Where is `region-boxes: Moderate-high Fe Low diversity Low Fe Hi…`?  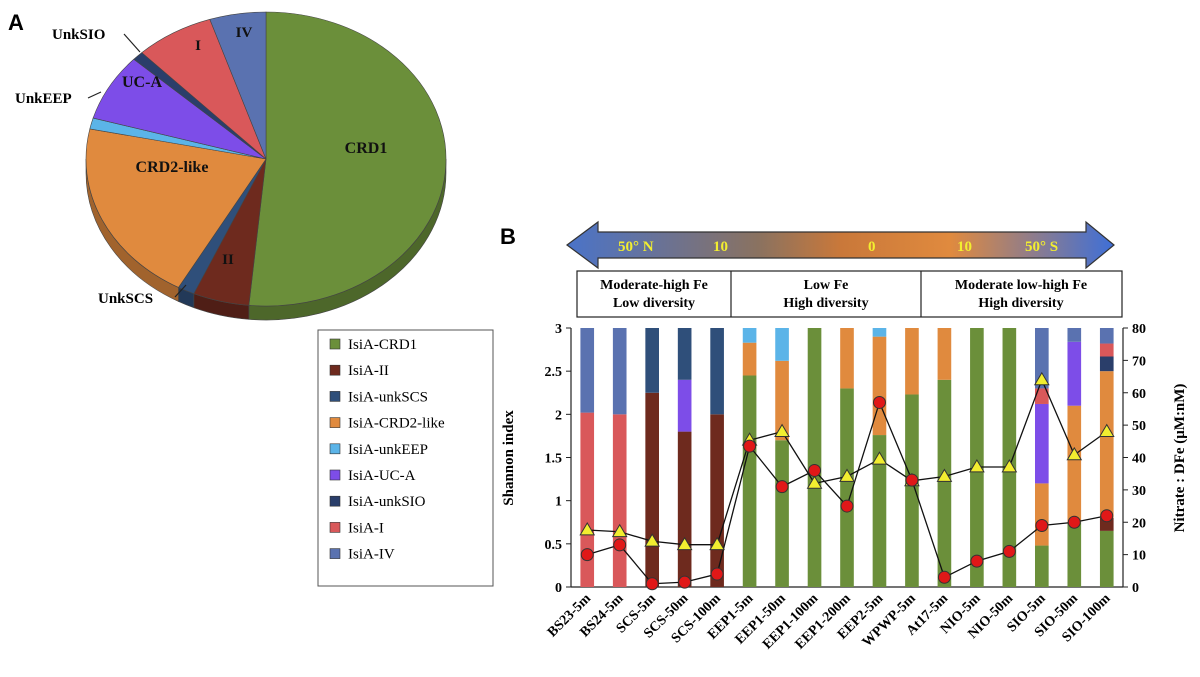 region-boxes: Moderate-high Fe Low diversity Low Fe Hi… is located at coordinates (849, 294).